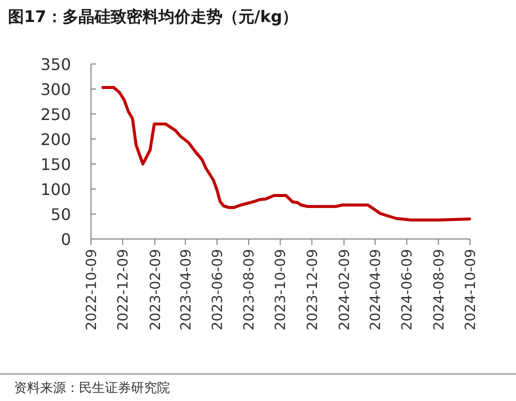  Describe the element at coordinates (471, 289) in the screenshot. I see `x-tick-label: 2024-10-09` at that location.